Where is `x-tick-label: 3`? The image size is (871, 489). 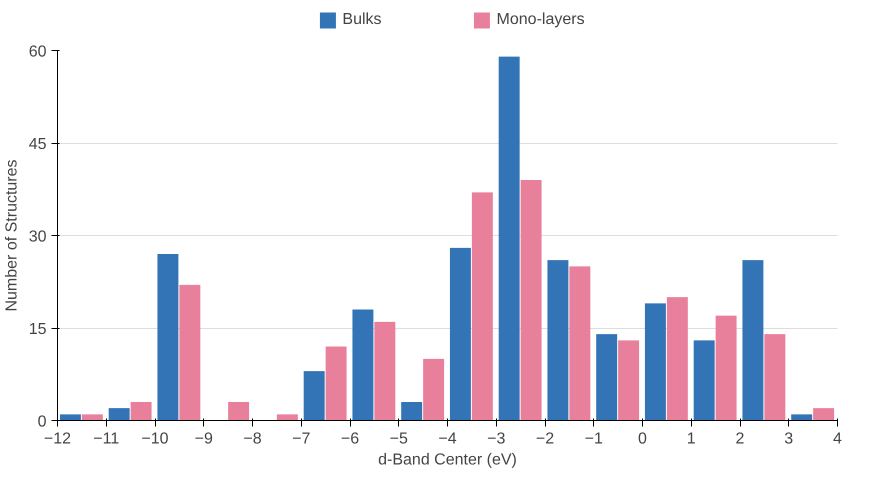
x-tick-label: 3 is located at coordinates (789, 439).